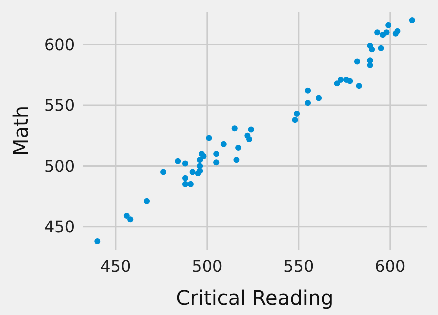 Image resolution: width=438 pixels, height=315 pixels. I want to click on y-tick-label: 450, so click(59, 227).